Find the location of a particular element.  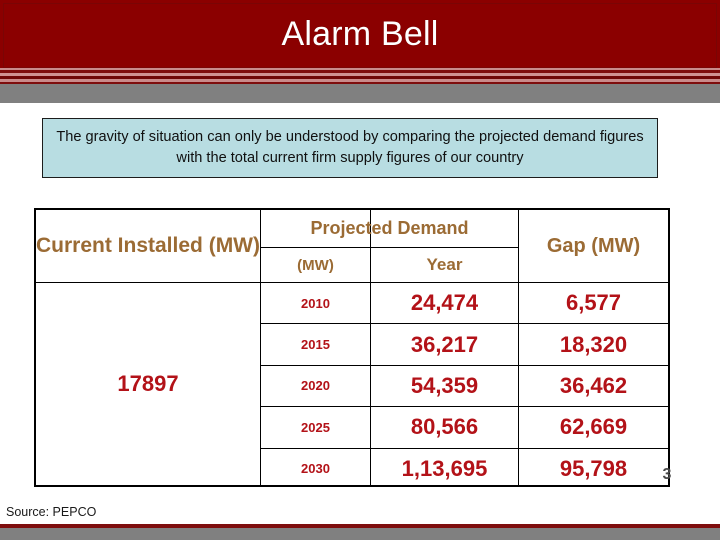

cell-projected-demand: 80,566 is located at coordinates (444, 427).